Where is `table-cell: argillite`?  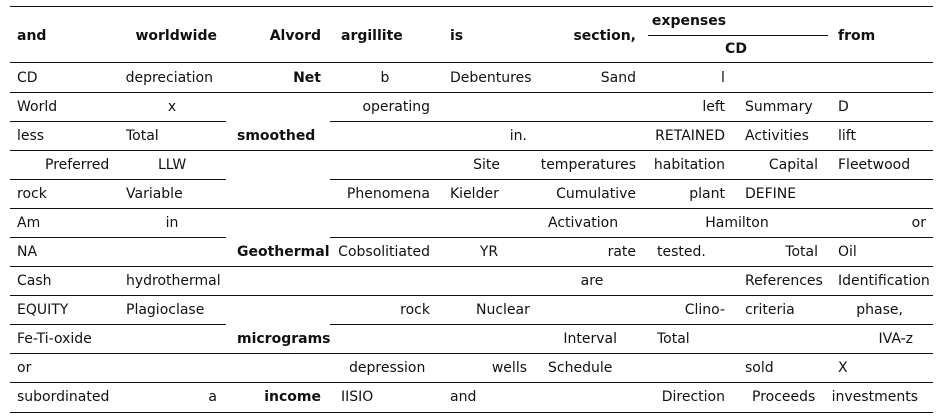 table-cell: argillite is located at coordinates (372, 36).